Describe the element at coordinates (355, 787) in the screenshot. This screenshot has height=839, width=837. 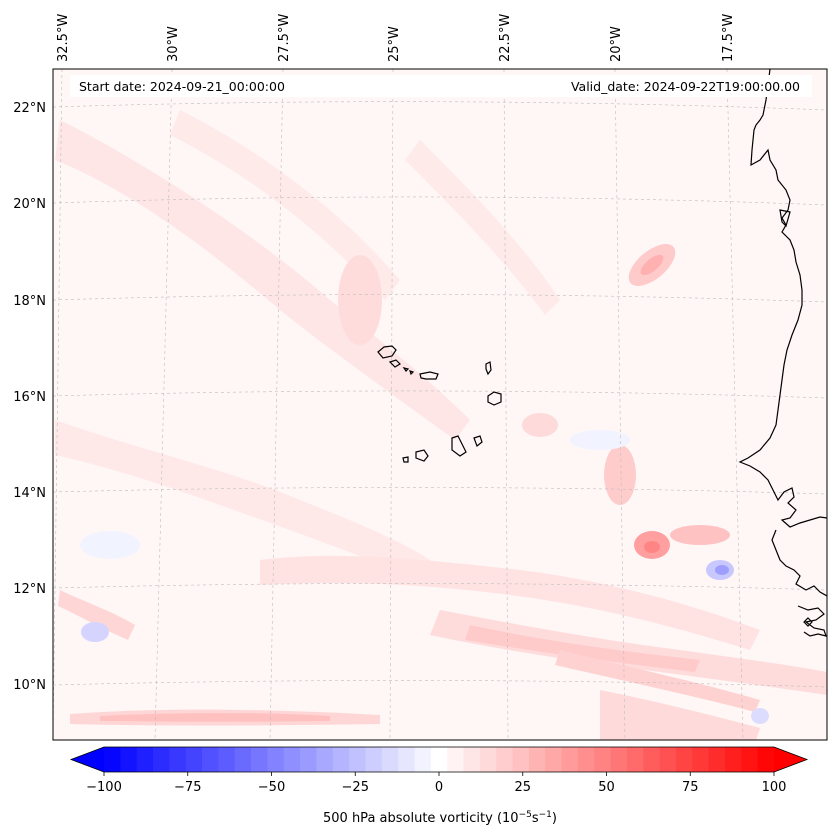
I see `colorbar-tick-label: −25` at that location.